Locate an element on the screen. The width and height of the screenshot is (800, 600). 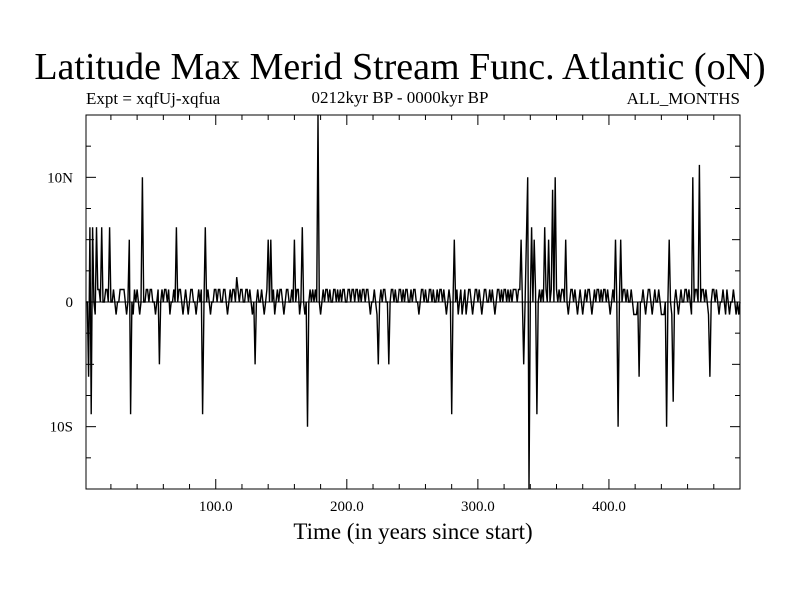
y-tick-label: 10S is located at coordinates (61, 428).